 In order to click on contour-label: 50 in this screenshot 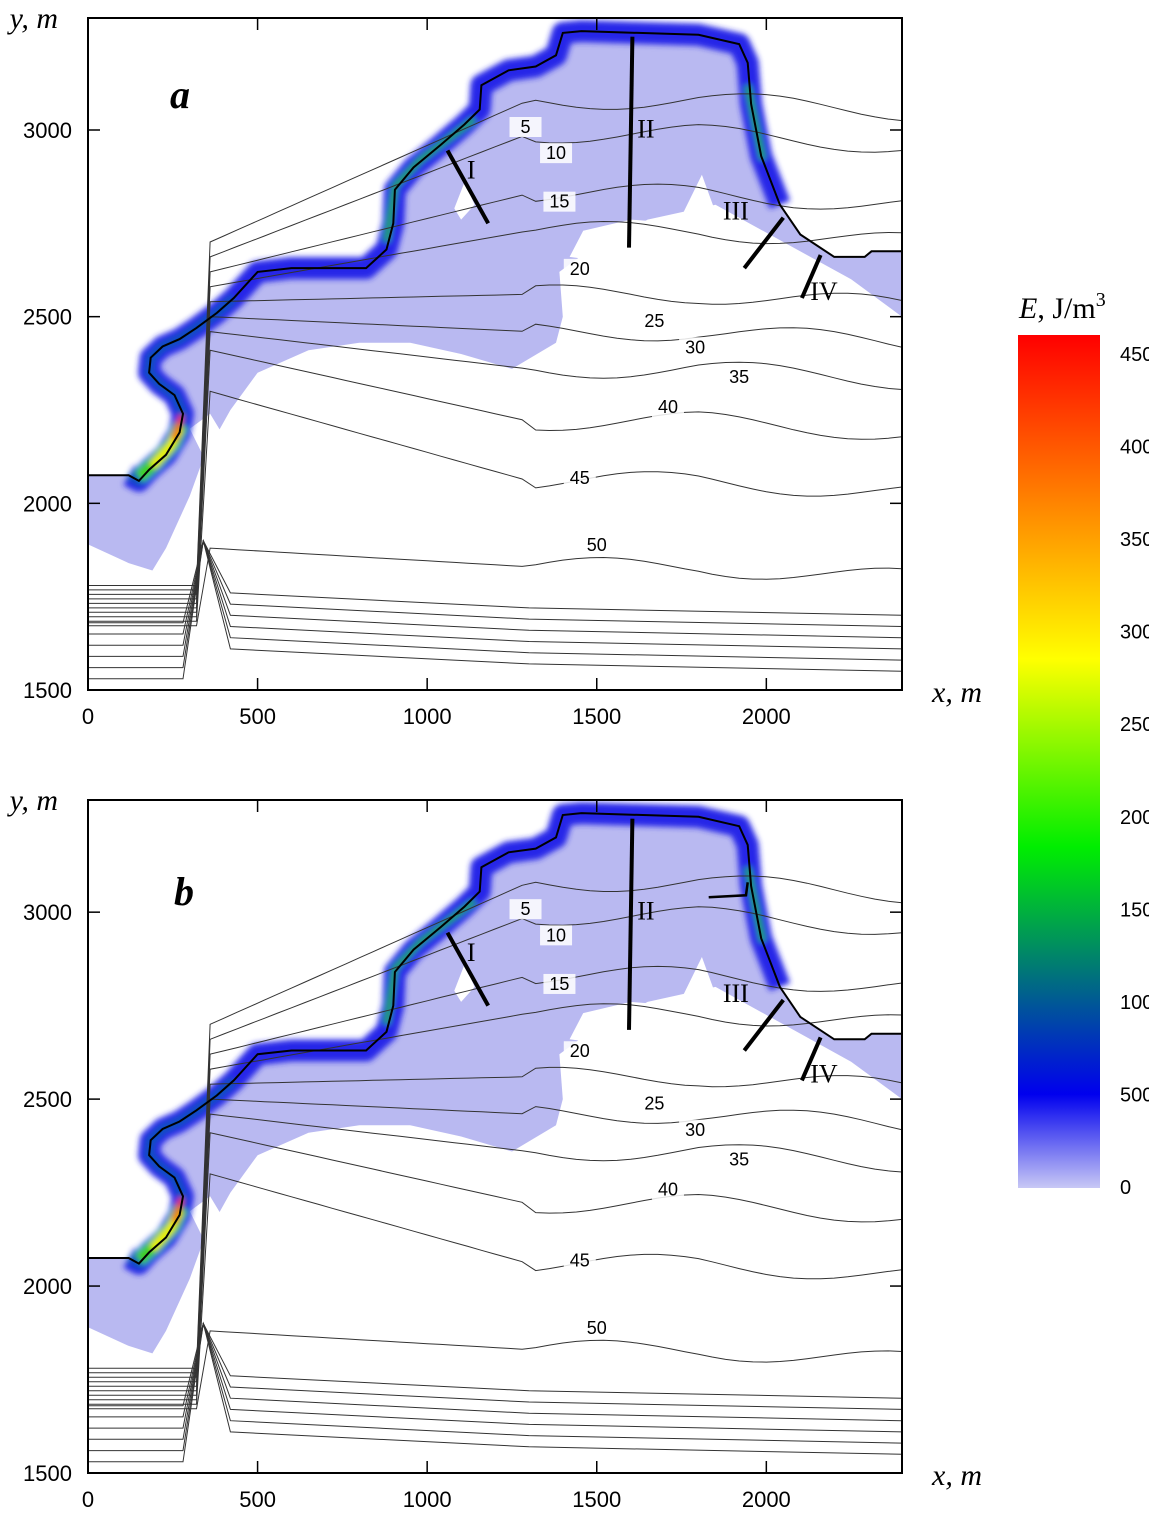, I will do `click(597, 1328)`.